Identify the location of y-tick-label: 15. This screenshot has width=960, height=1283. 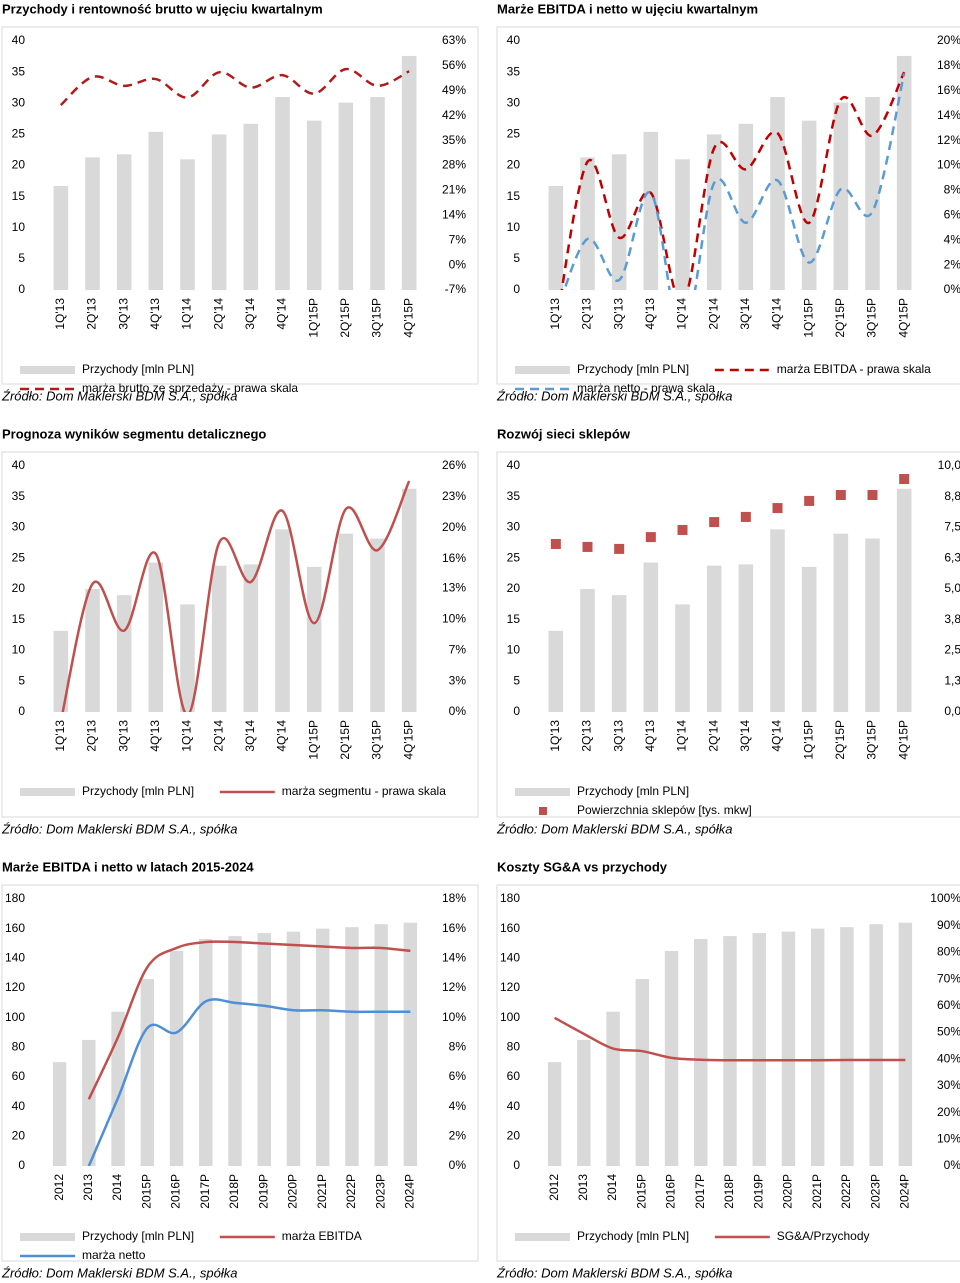
(514, 196).